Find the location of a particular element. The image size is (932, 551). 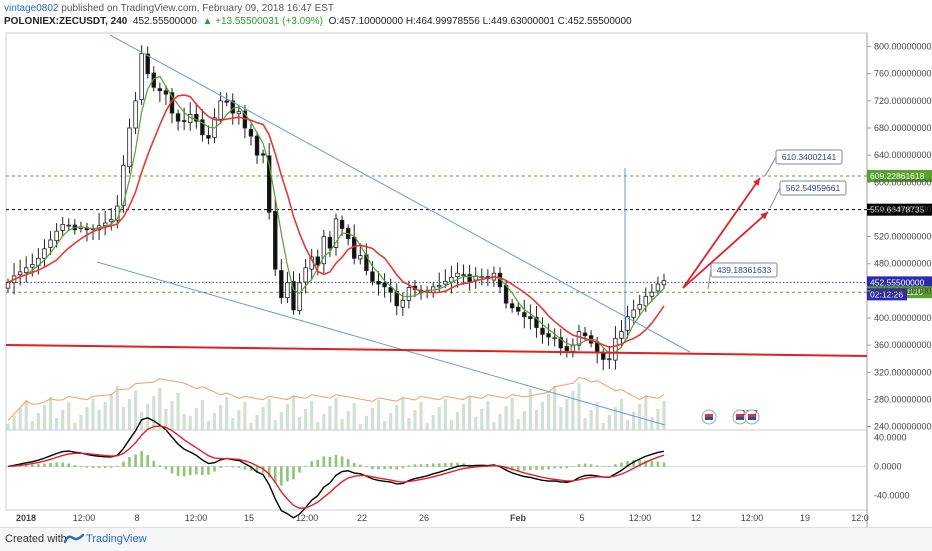

price-tick-label: 440.00000000 is located at coordinates (903, 291).